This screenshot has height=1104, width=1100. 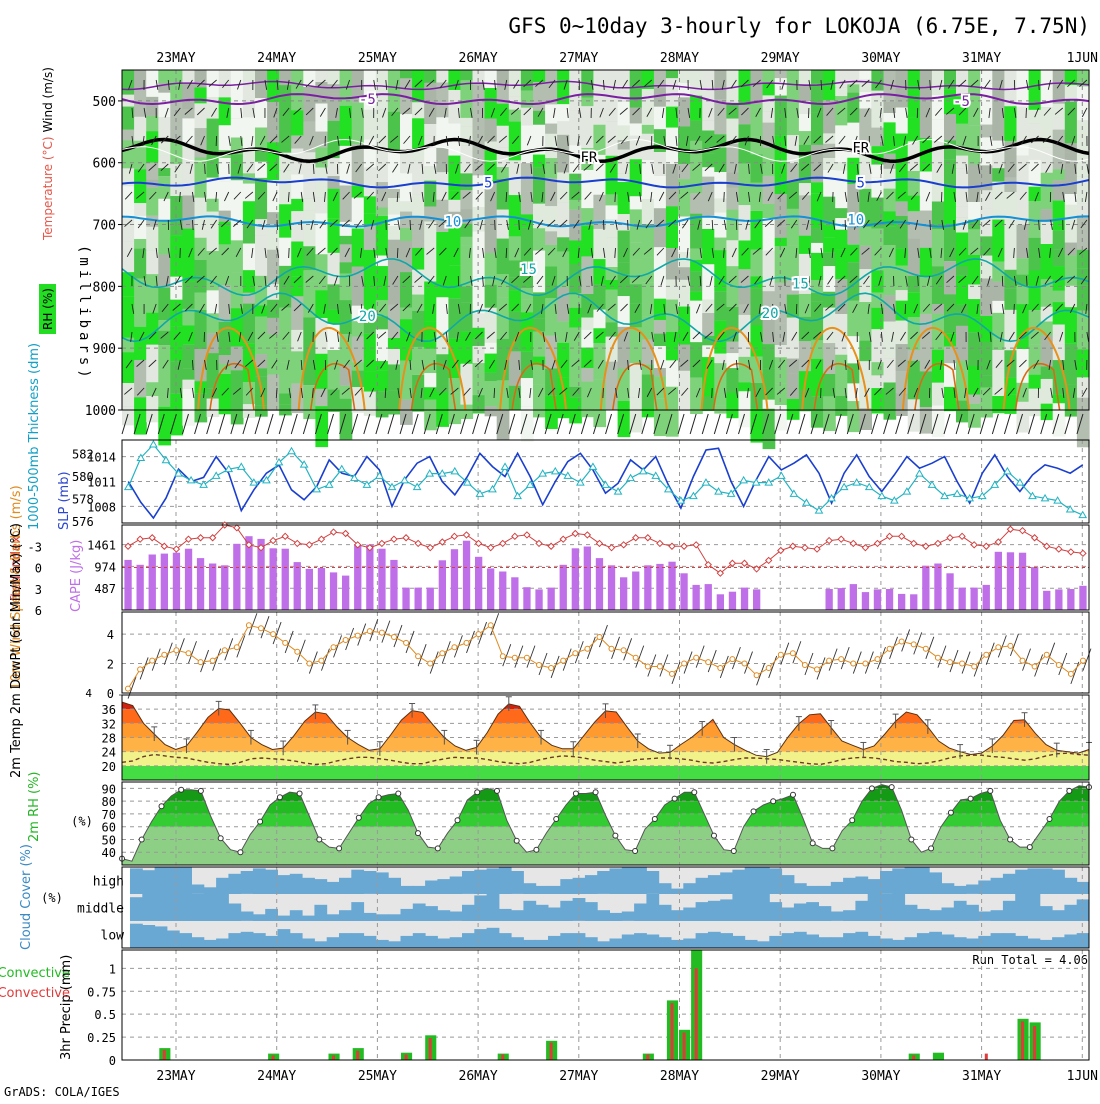 What do you see at coordinates (34, 436) in the screenshot?
I see `thickness-ylabel: 1000-500mb Thickness (dm)` at bounding box center [34, 436].